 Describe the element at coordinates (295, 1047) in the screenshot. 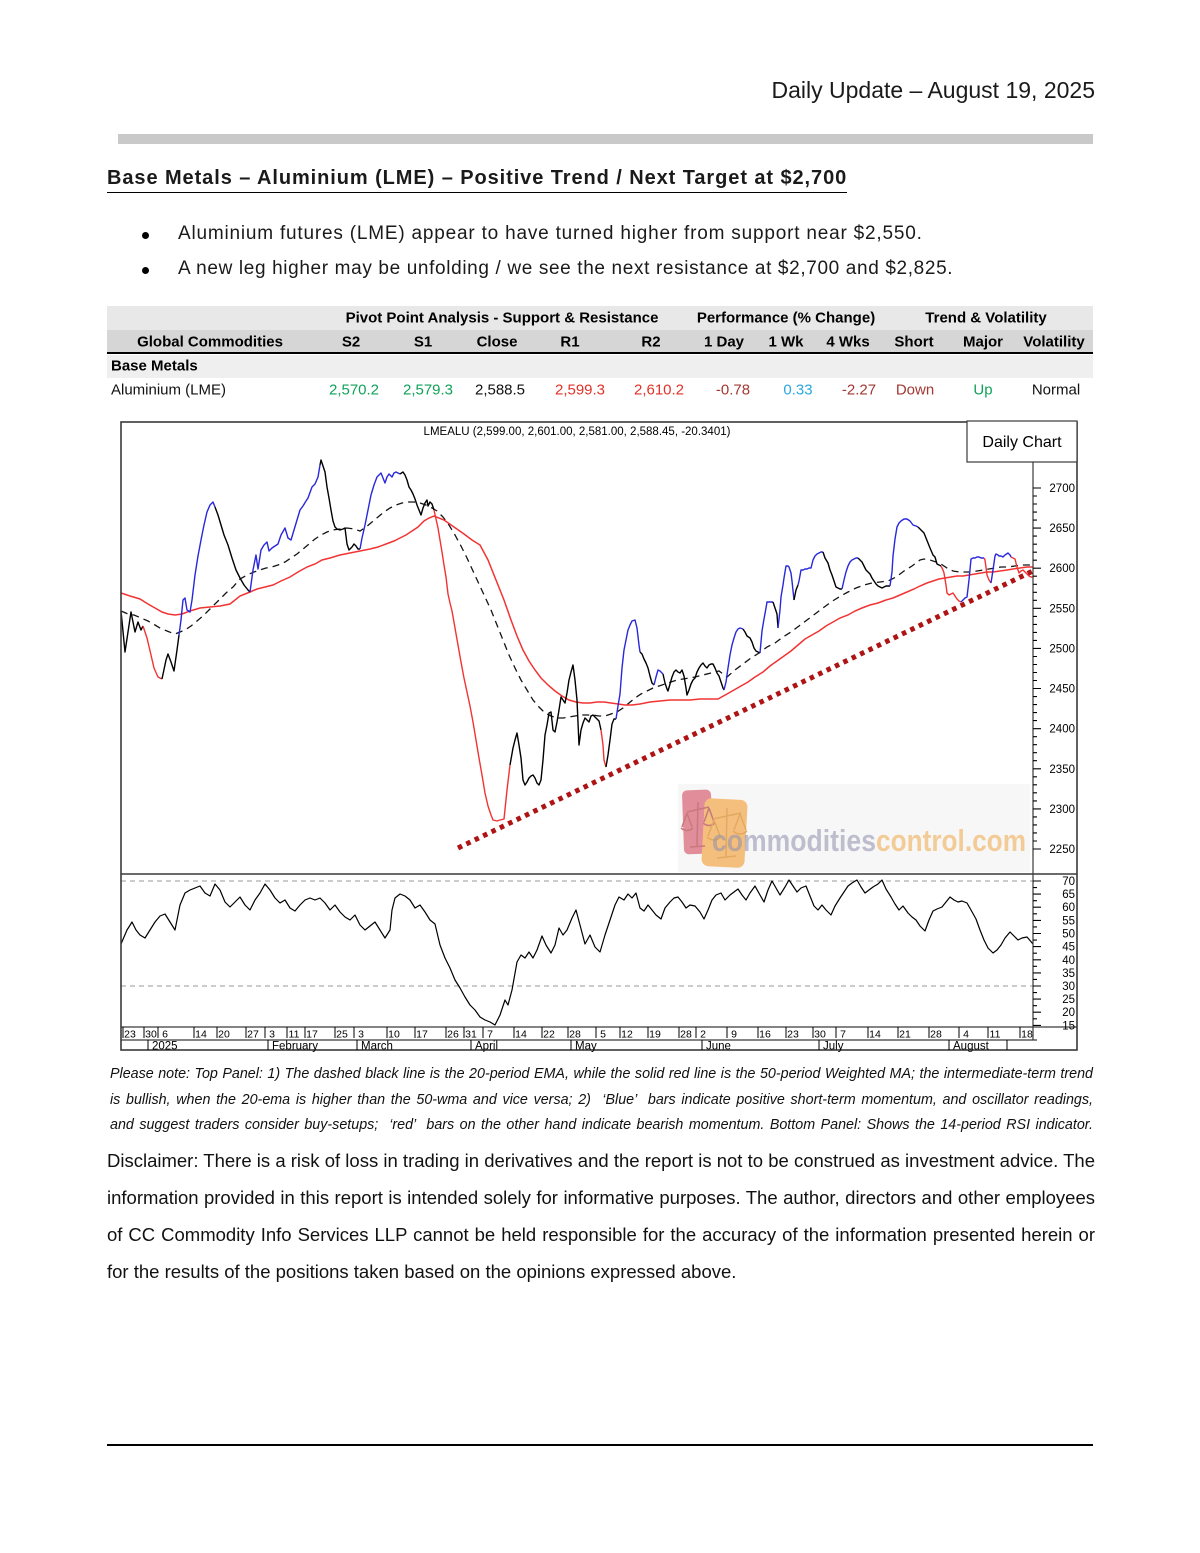

I see `svg-text: February` at that location.